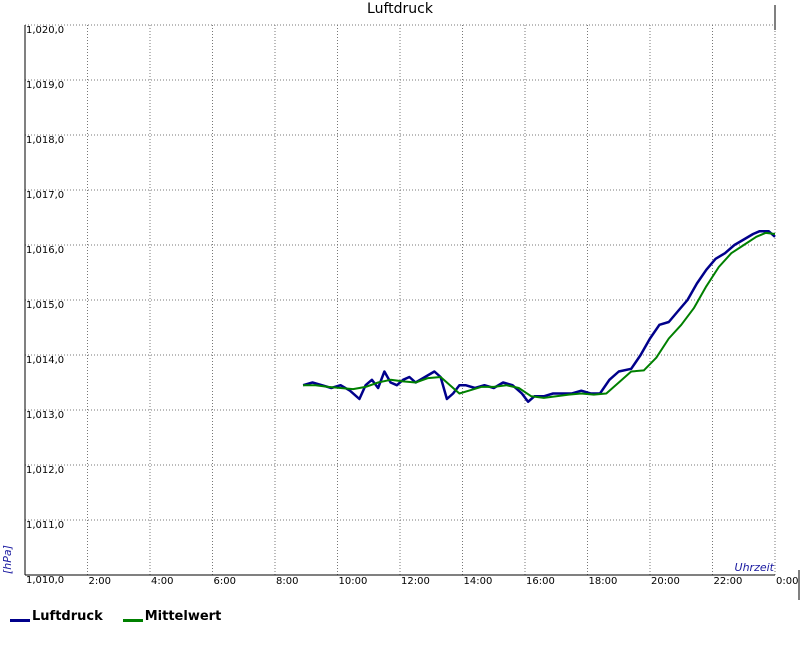 This screenshot has width=800, height=650. Describe the element at coordinates (162, 581) in the screenshot. I see `x-tick-label: 4:00` at that location.